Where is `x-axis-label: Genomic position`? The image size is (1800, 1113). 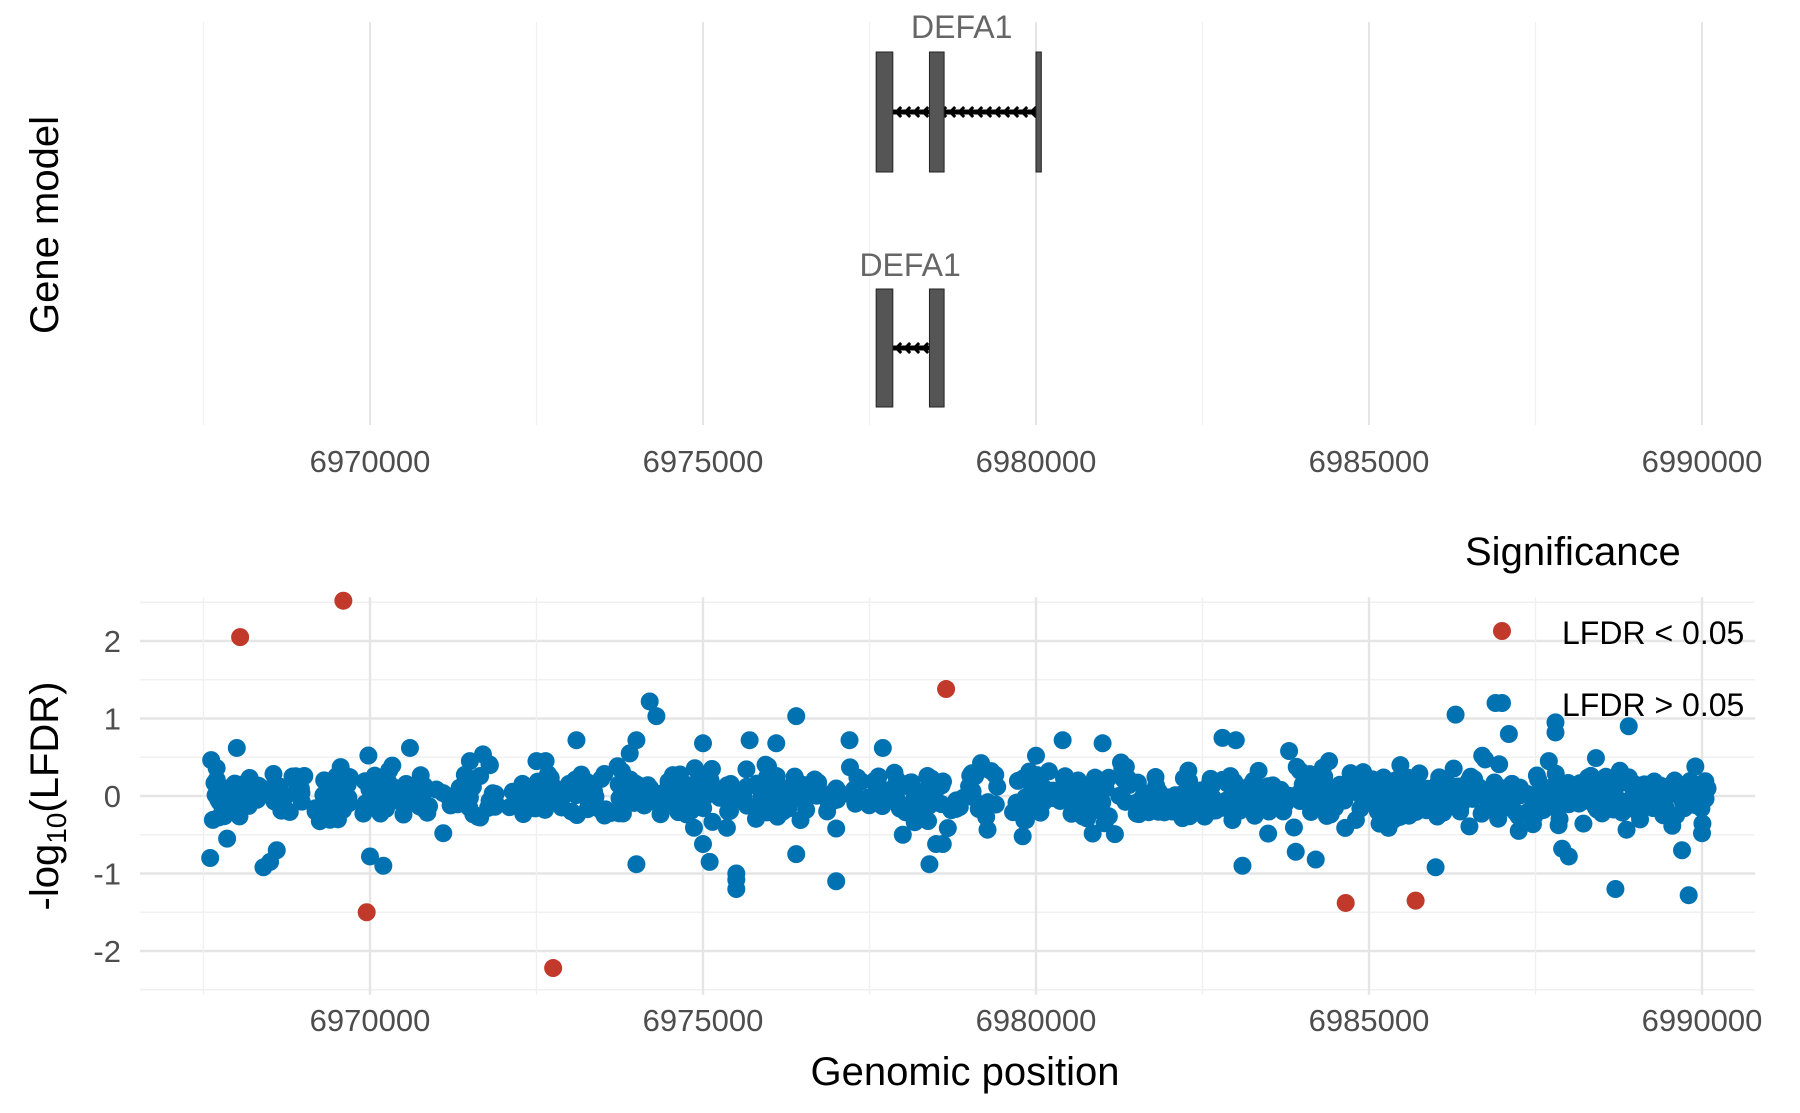 x-axis-label: Genomic position is located at coordinates (964, 1072).